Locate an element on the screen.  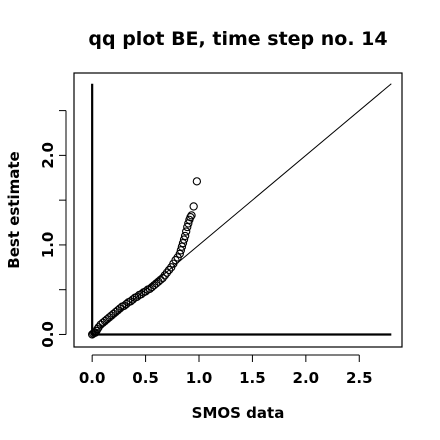
y-tick-label: 1.0 is located at coordinates (48, 245).